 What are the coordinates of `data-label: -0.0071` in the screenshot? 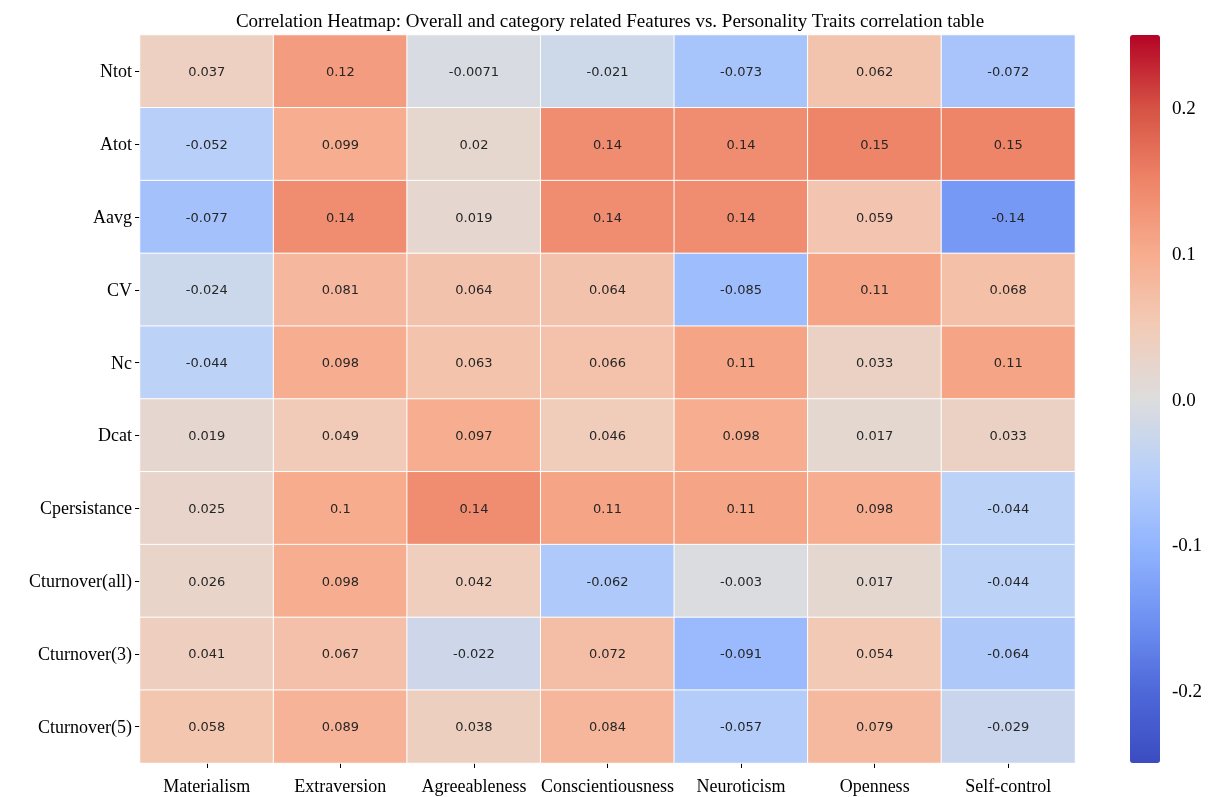 It's located at (474, 71).